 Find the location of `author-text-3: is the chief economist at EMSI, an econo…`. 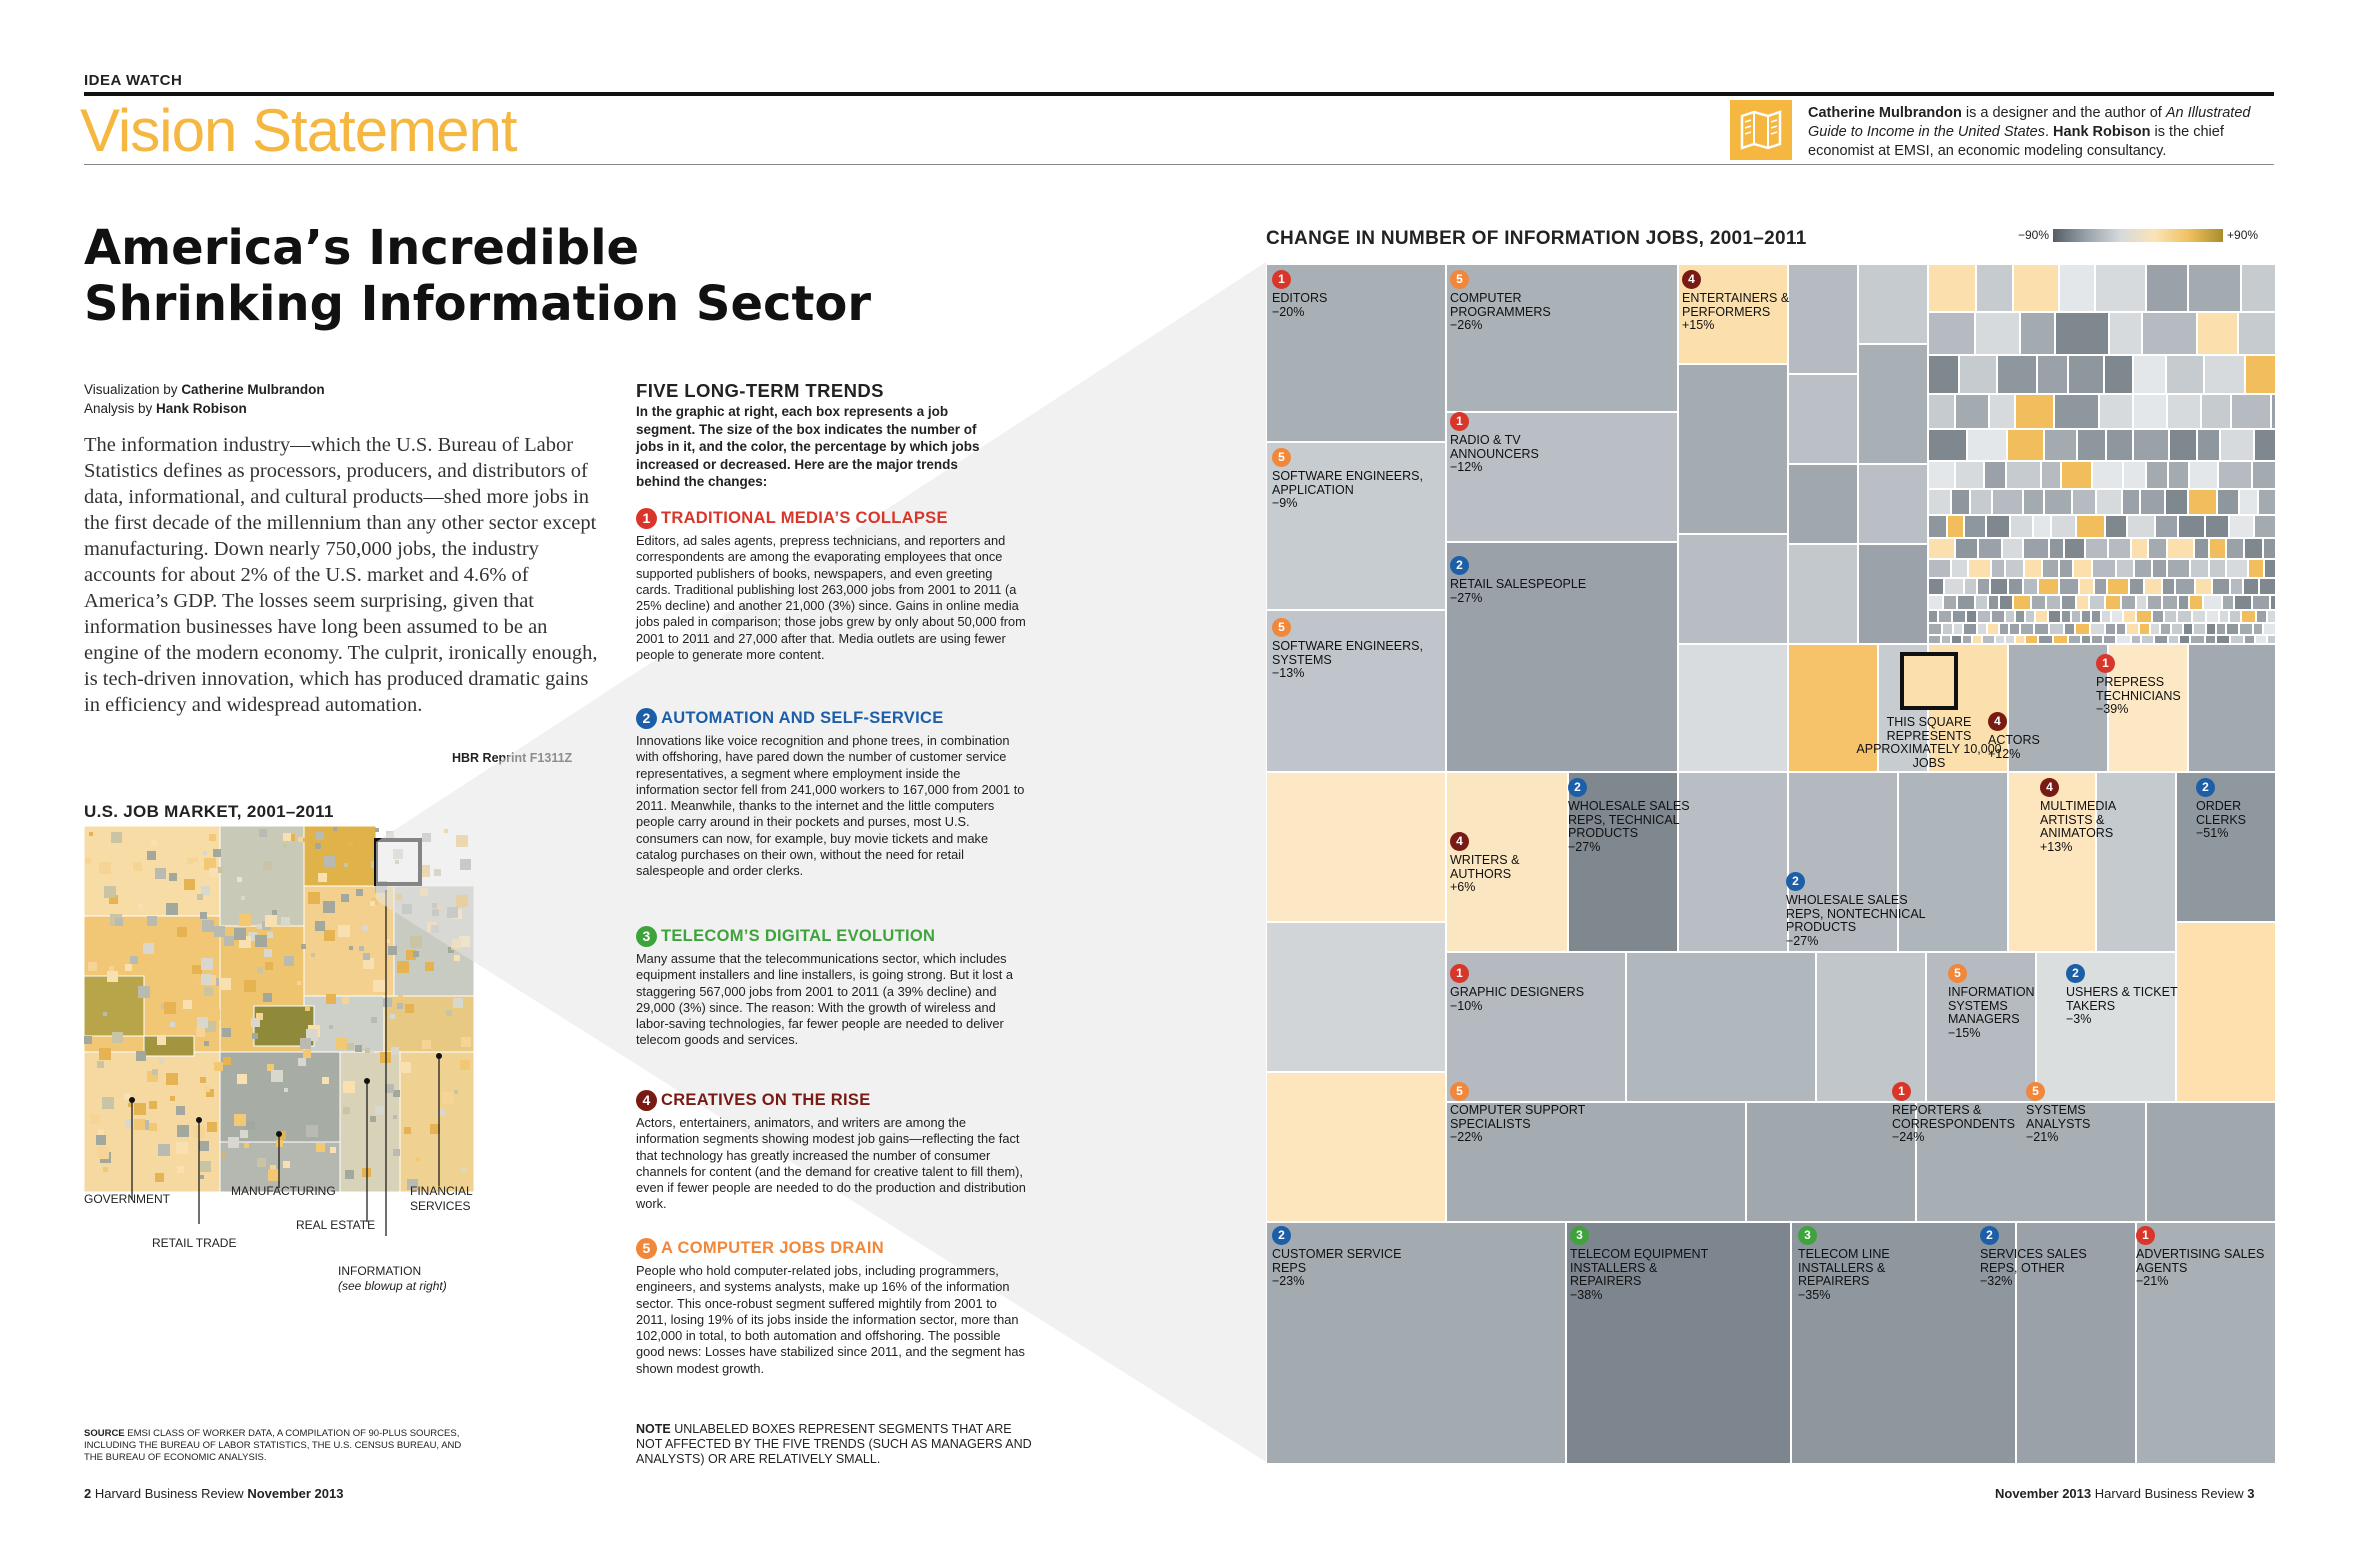

author-text-3: is the chief economist at EMSI, an econo… is located at coordinates (2016, 141).